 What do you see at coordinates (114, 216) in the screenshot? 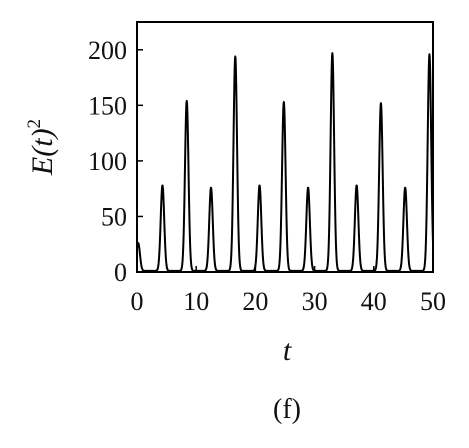
I see `y-tick-label: 50` at bounding box center [114, 216].